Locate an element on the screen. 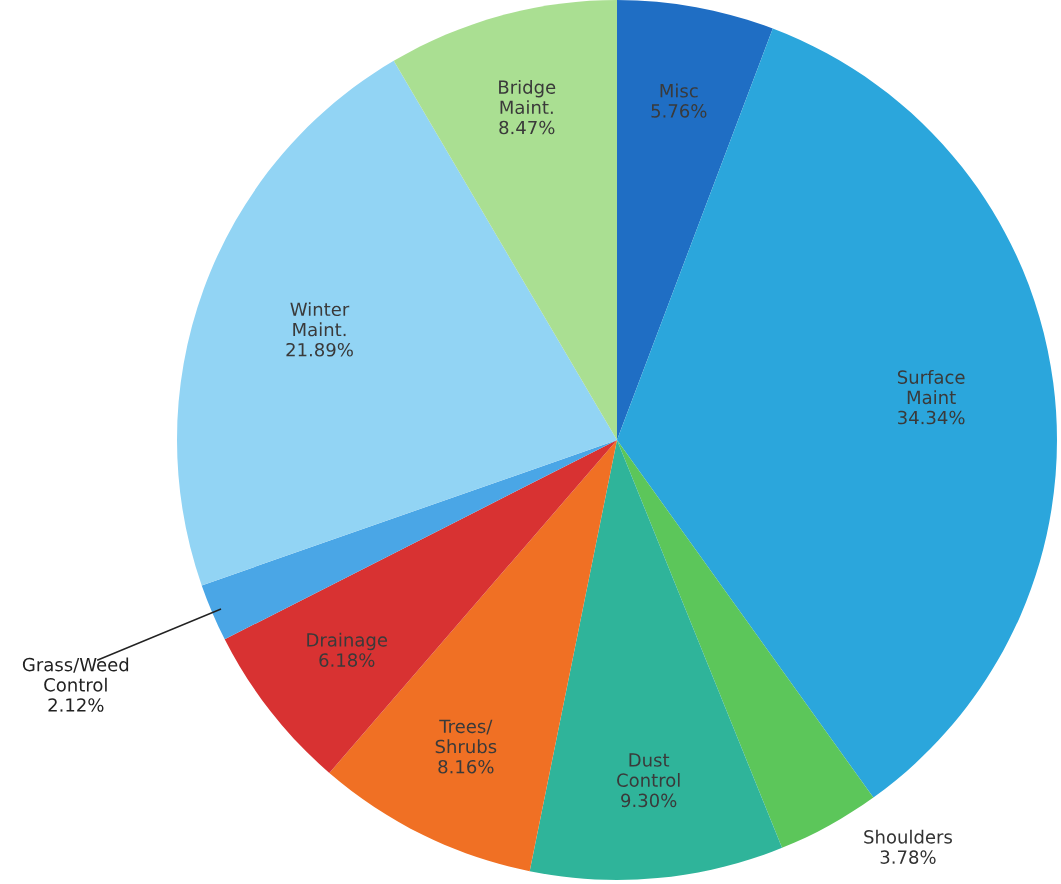 This screenshot has width=1061, height=884. data-label: 21.89% is located at coordinates (319, 349).